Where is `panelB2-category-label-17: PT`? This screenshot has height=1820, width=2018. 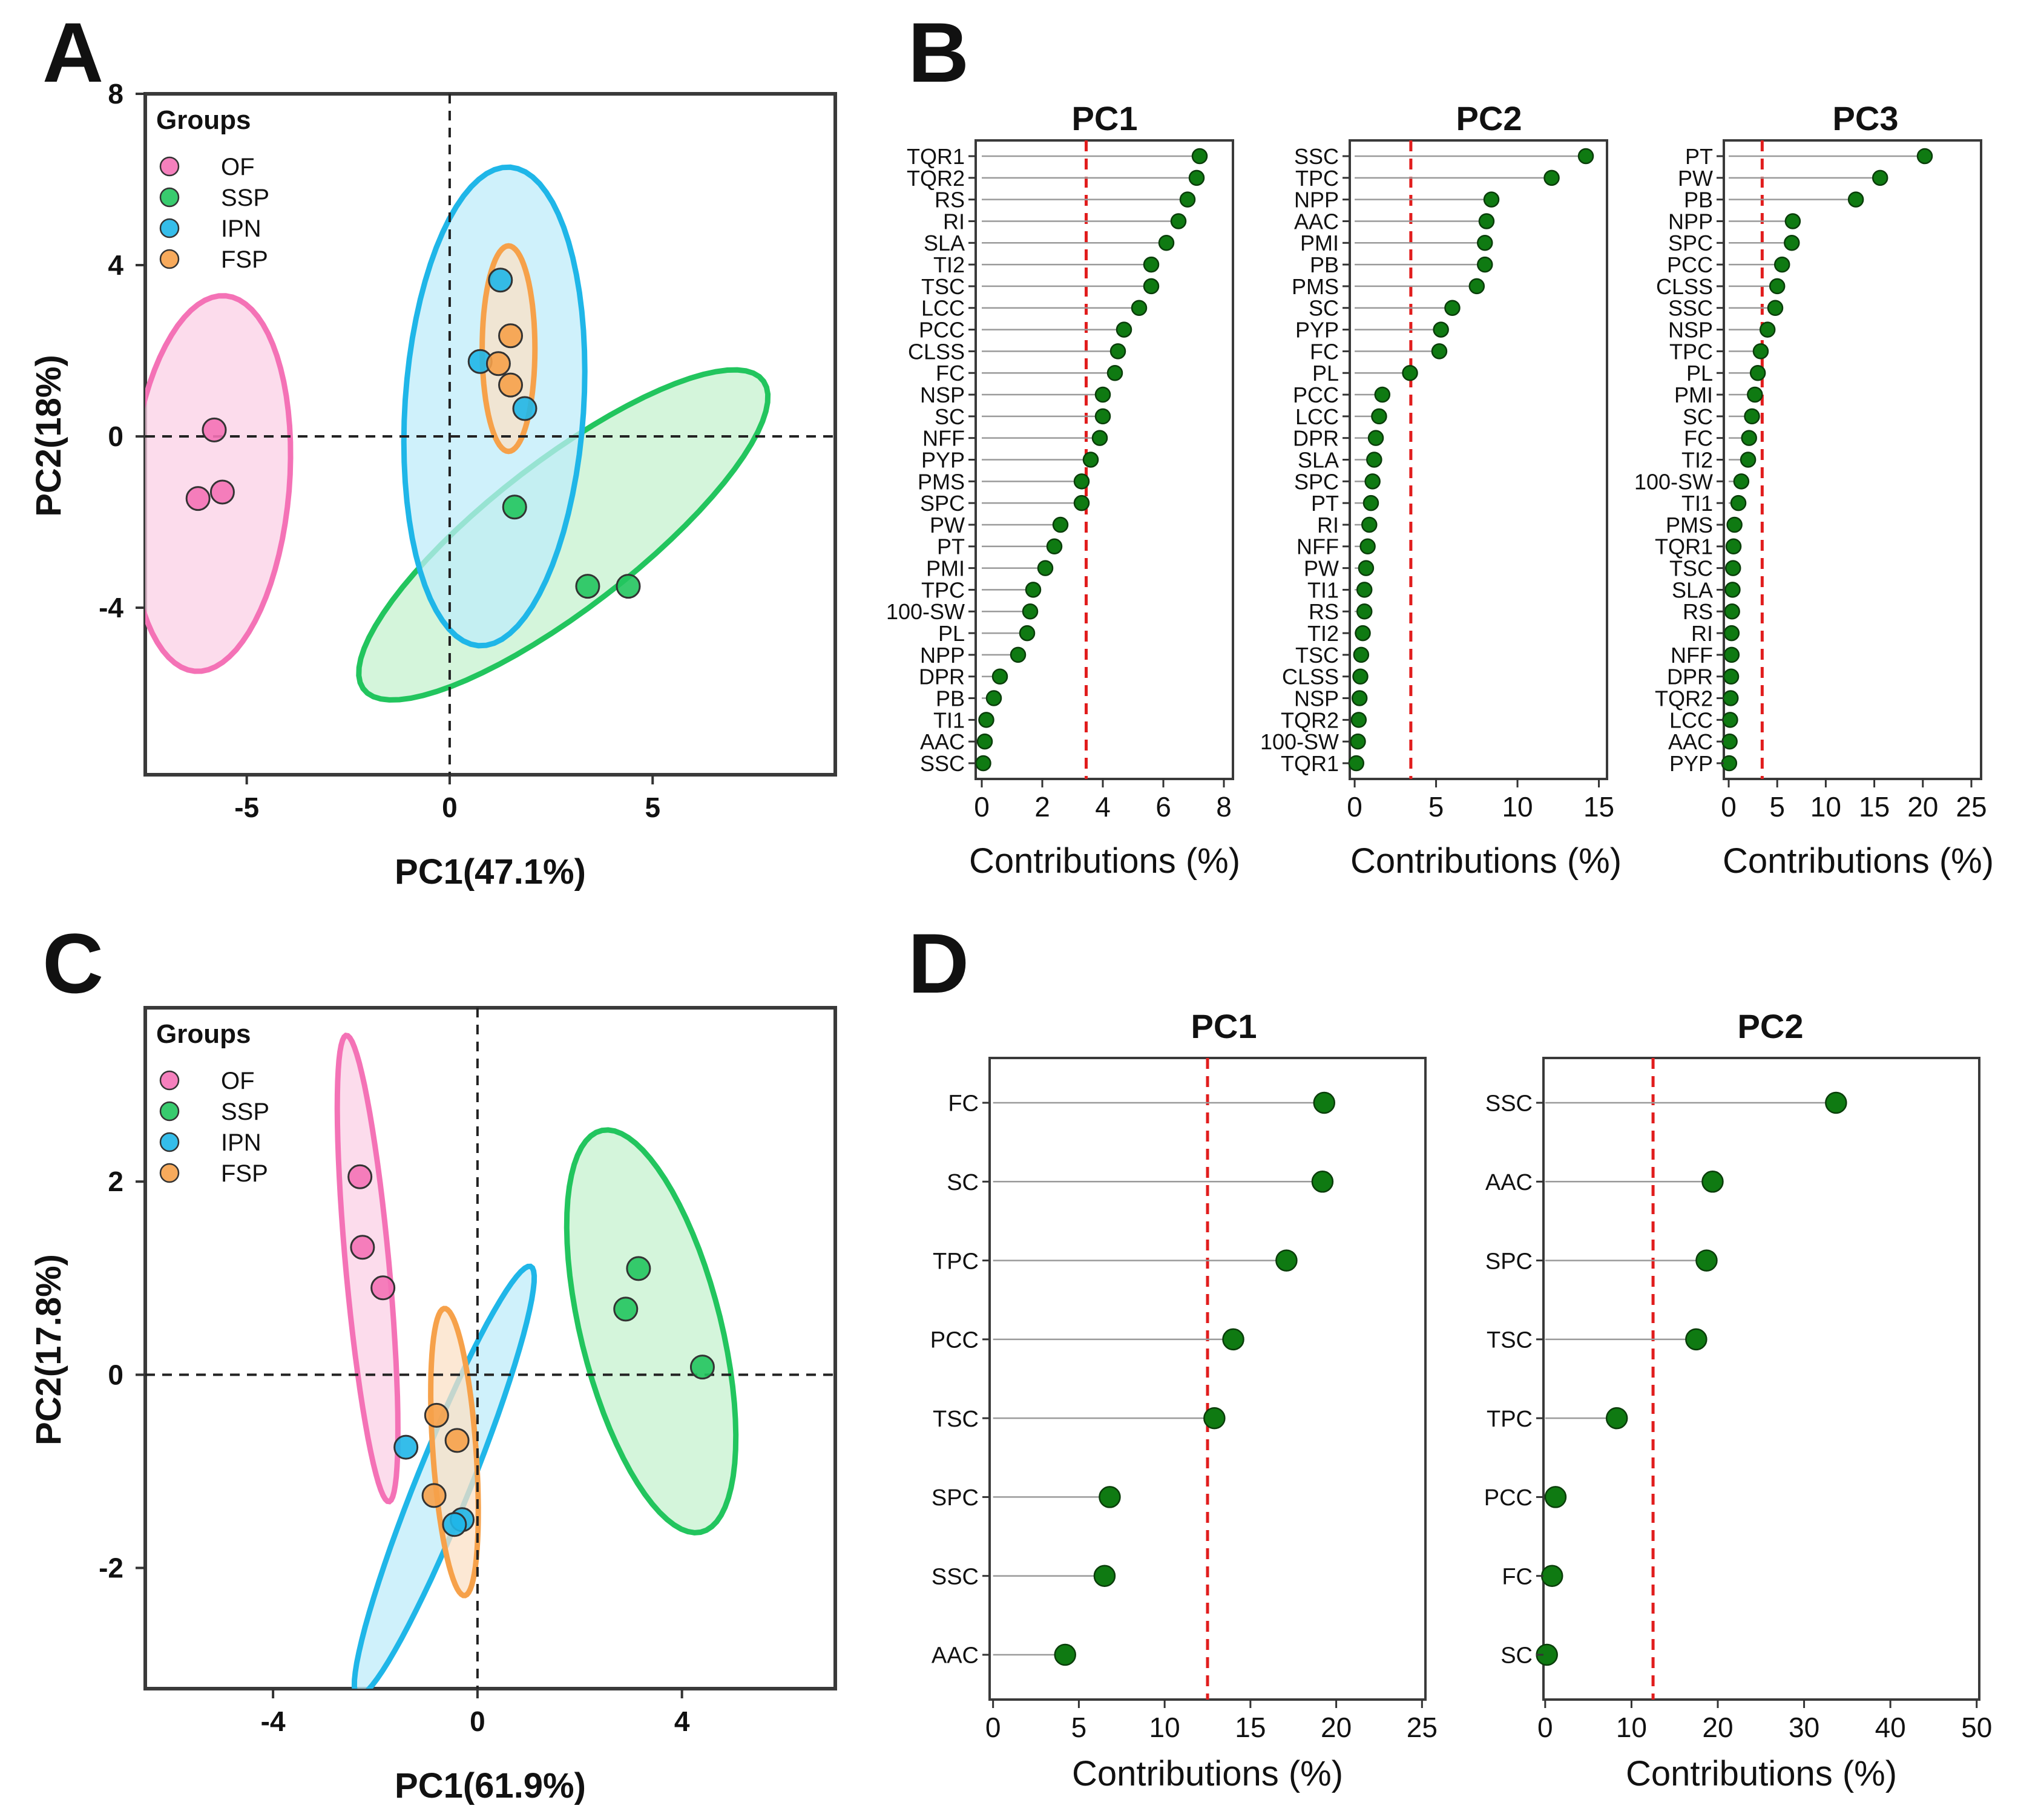
panelB2-category-label-17: PT is located at coordinates (1325, 503).